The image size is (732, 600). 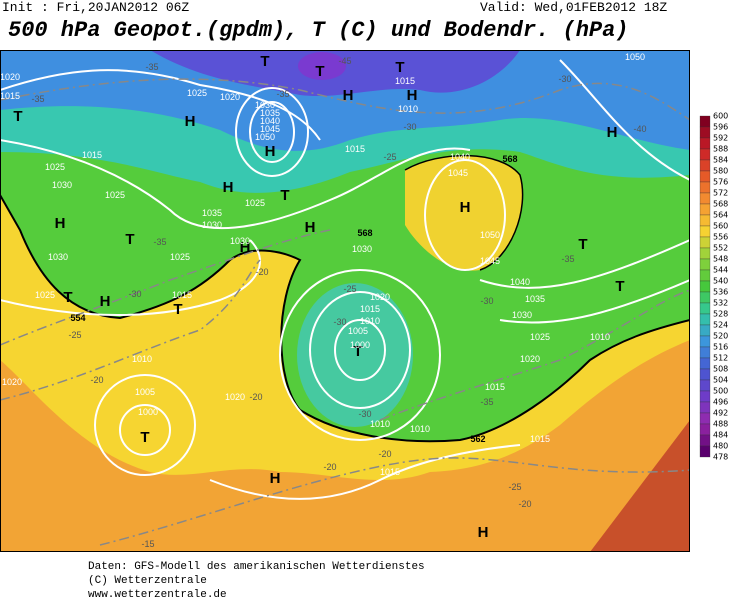 I want to click on warm-area, so click(x=640, y=486).